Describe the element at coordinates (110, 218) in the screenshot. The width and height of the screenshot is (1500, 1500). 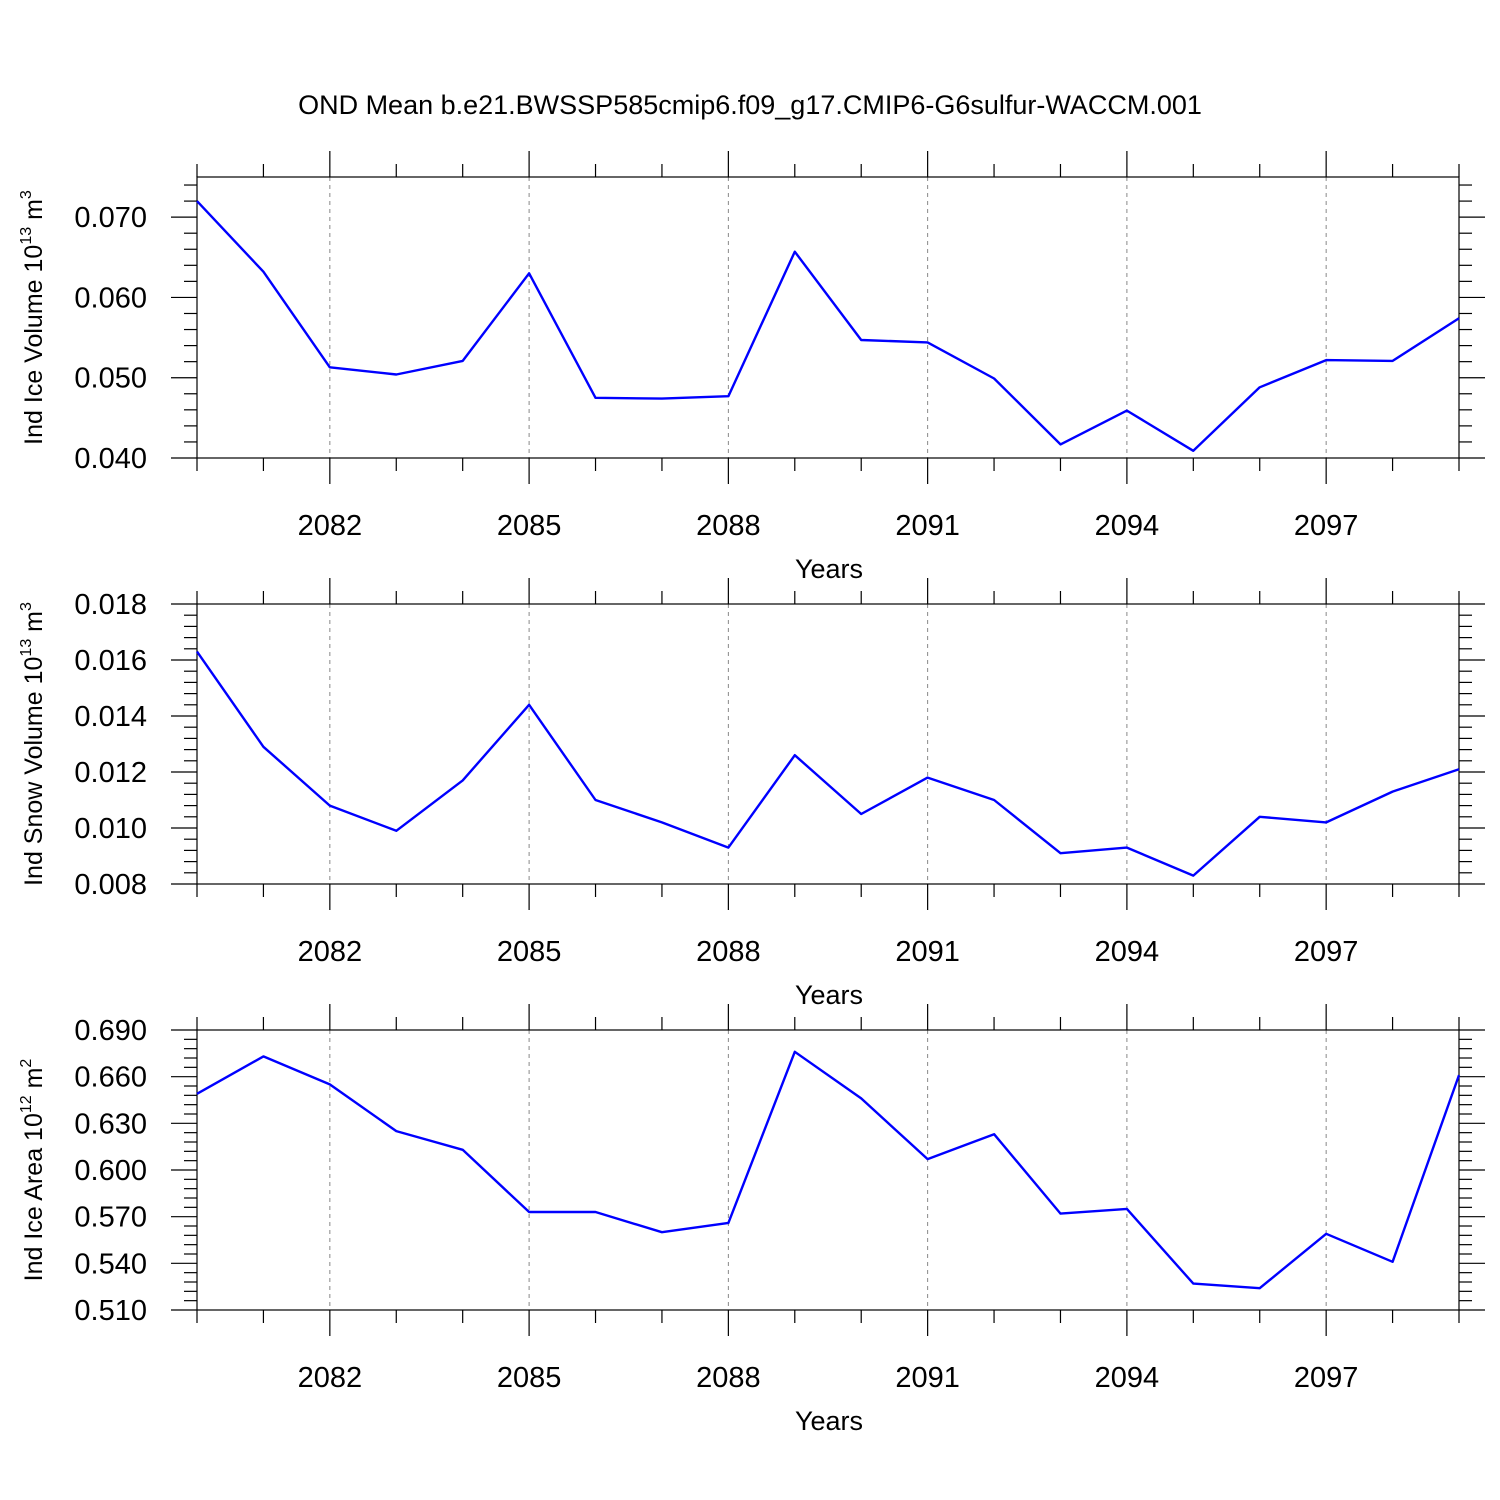
I see `y-tick-label: 0.070` at that location.